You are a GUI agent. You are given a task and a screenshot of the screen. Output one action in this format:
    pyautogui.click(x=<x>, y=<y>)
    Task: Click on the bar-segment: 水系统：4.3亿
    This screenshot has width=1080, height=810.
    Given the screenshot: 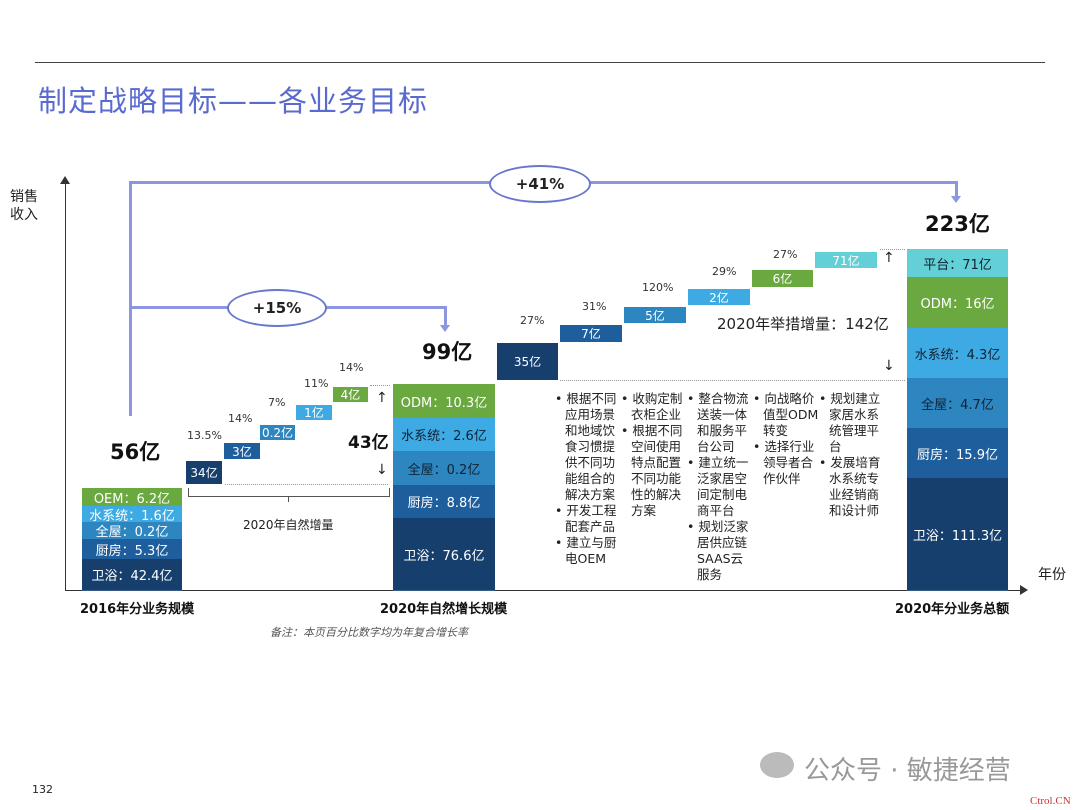 What is the action you would take?
    pyautogui.click(x=957, y=353)
    